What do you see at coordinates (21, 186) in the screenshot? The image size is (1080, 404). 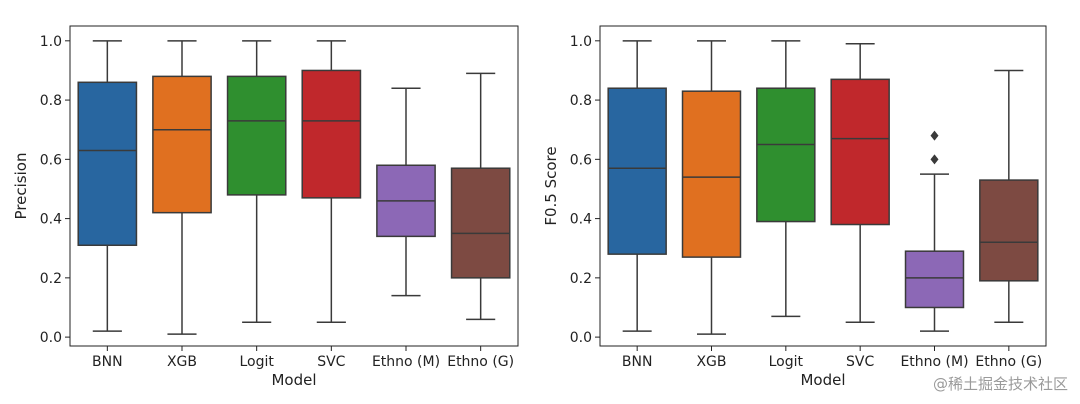 I see `y-axis-label: Precision` at bounding box center [21, 186].